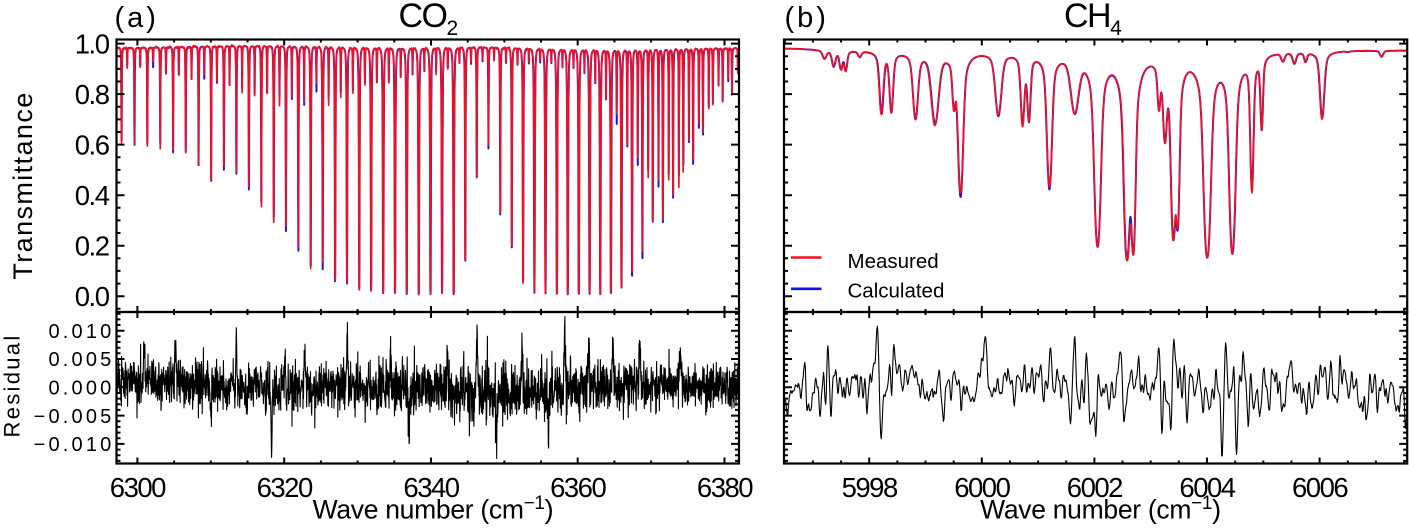 Image resolution: width=1409 pixels, height=528 pixels. I want to click on svg-text: −0.005, so click(74, 417).